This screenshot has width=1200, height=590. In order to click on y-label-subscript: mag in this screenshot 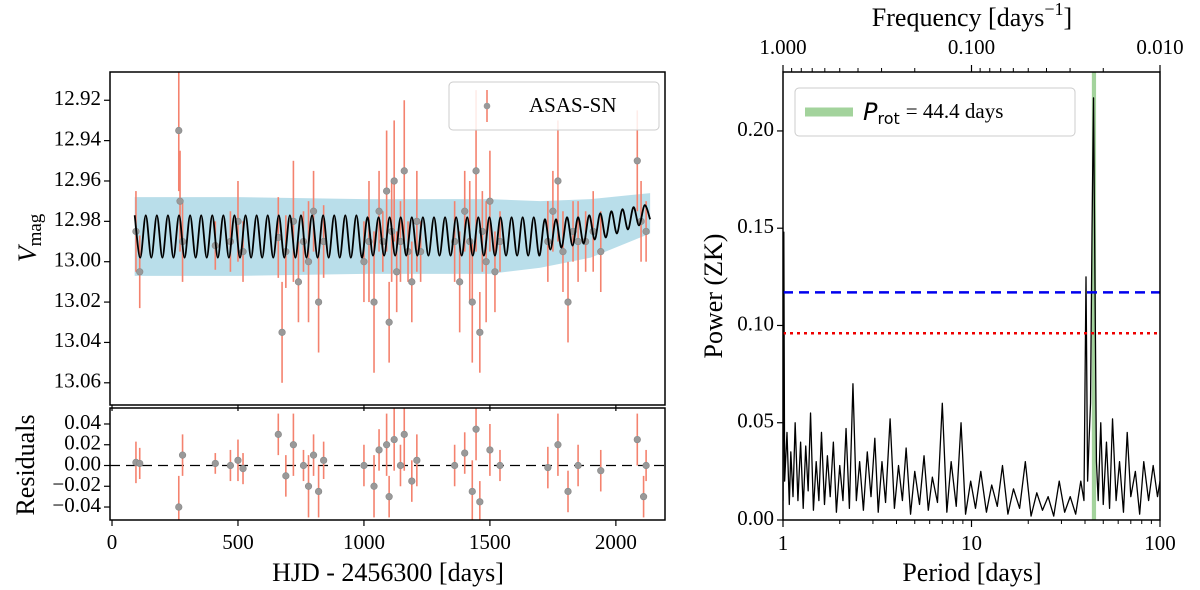, I will do `click(35, 229)`.